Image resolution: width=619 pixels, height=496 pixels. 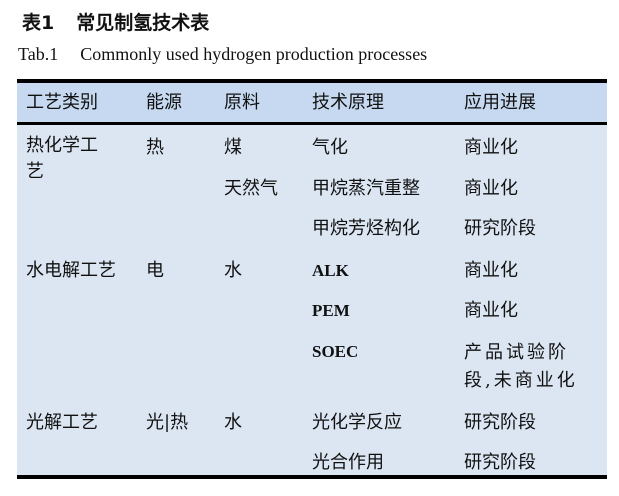 I want to click on table-cell-material: 煤, so click(x=233, y=147).